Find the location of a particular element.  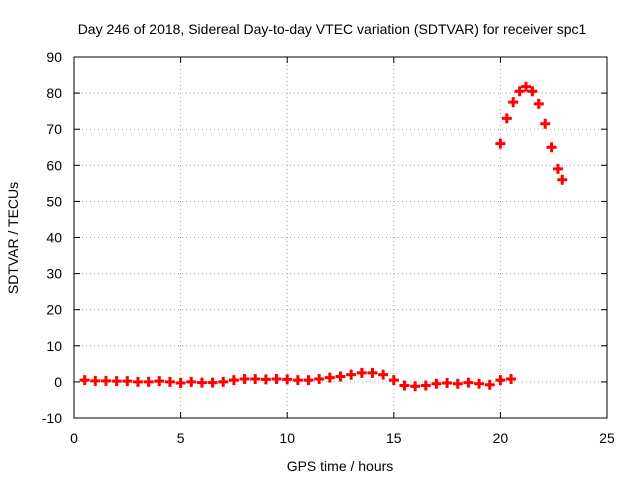

x-axis-label: GPS time / hours is located at coordinates (340, 466).